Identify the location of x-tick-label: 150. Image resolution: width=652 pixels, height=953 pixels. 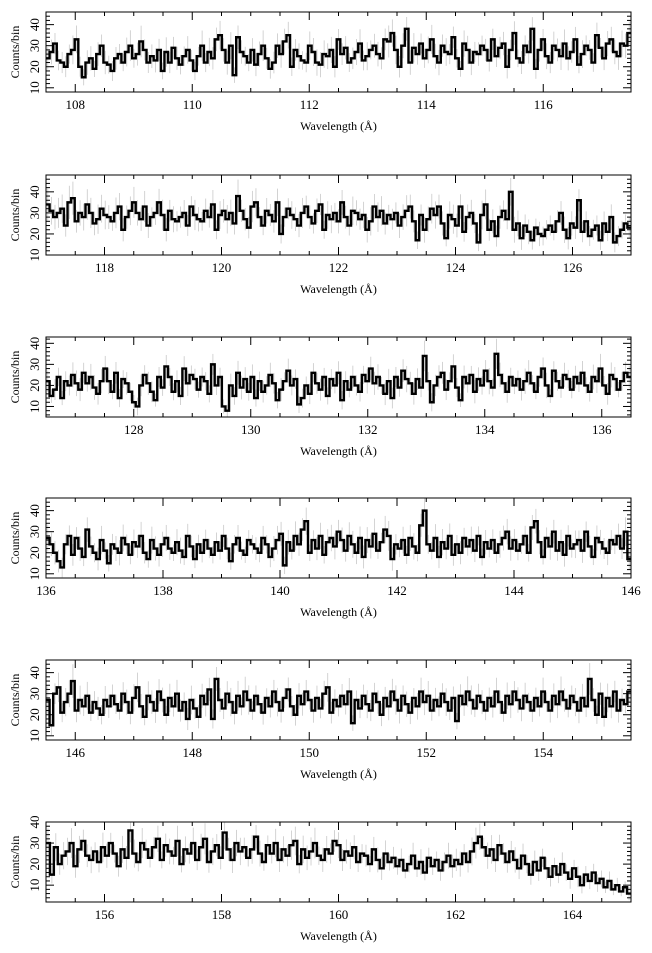
(310, 752).